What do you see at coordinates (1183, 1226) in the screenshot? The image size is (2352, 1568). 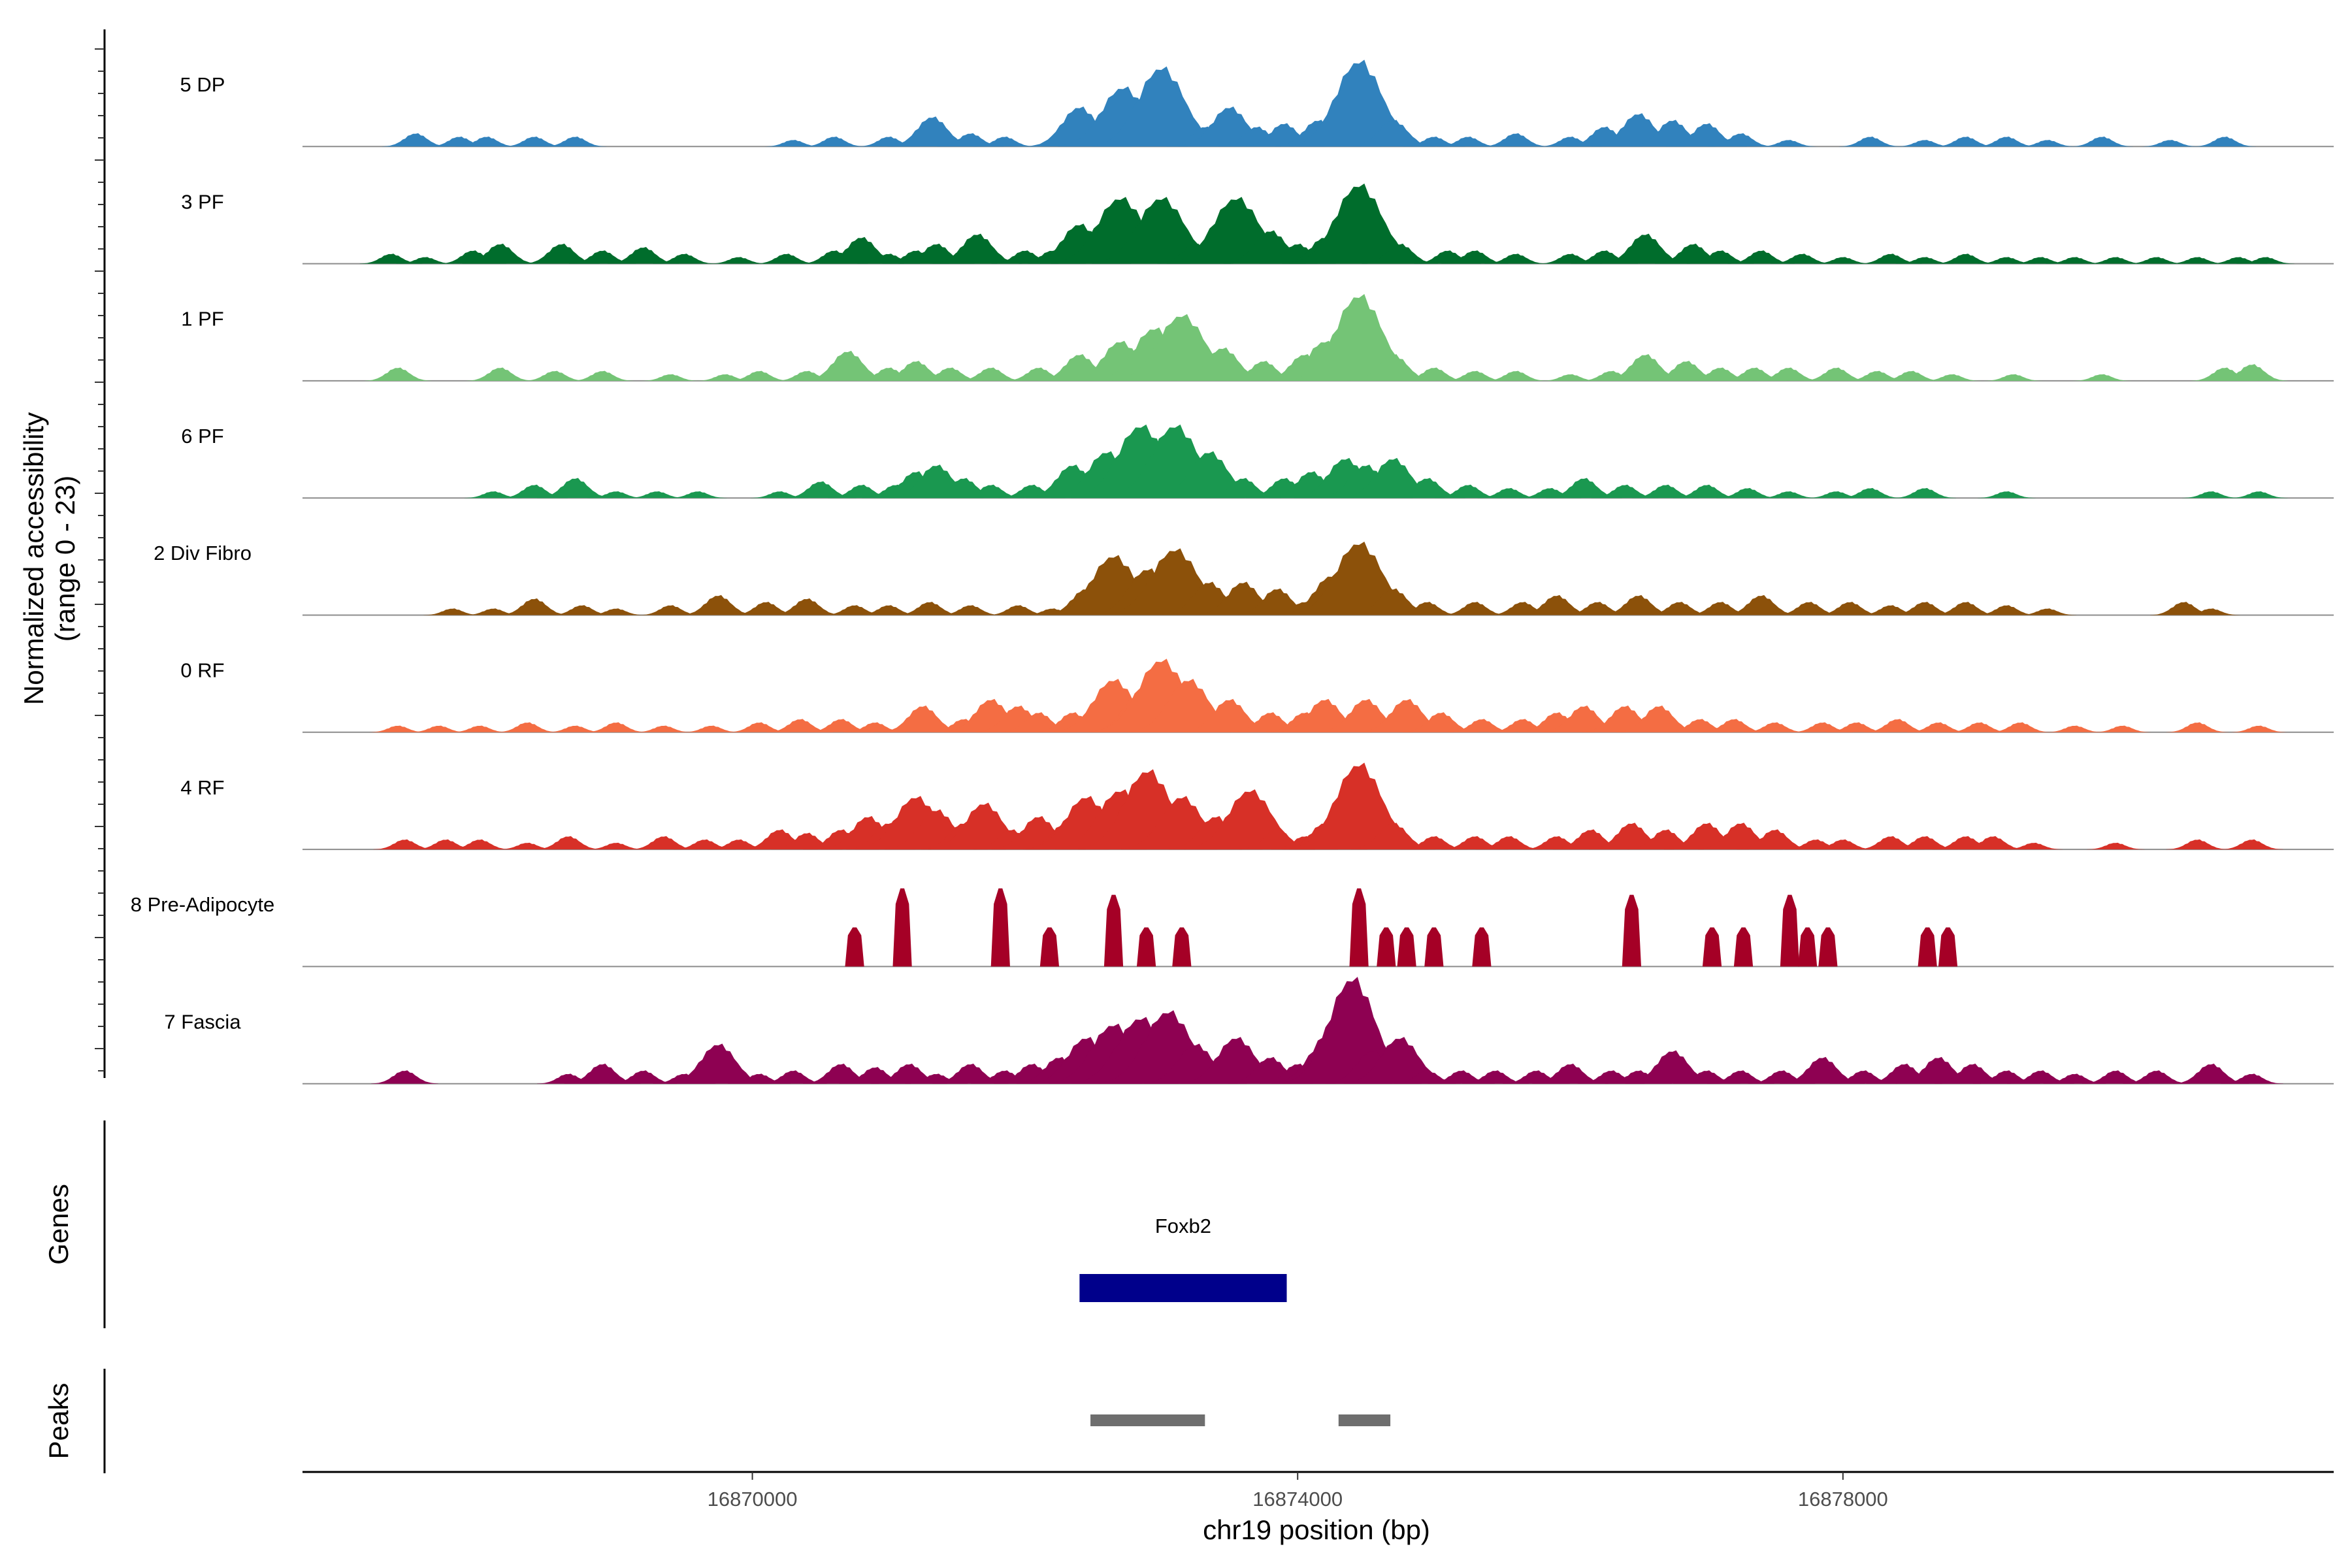 I see `gene-foxb2-label: Foxb2` at bounding box center [1183, 1226].